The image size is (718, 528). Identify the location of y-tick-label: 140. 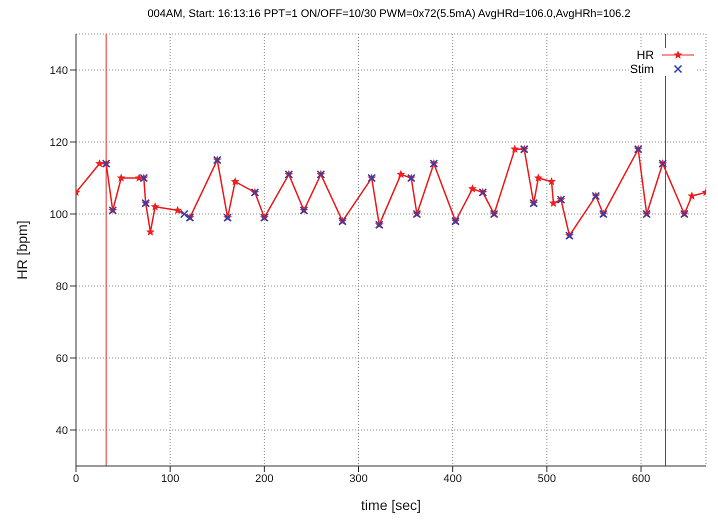
(59, 70).